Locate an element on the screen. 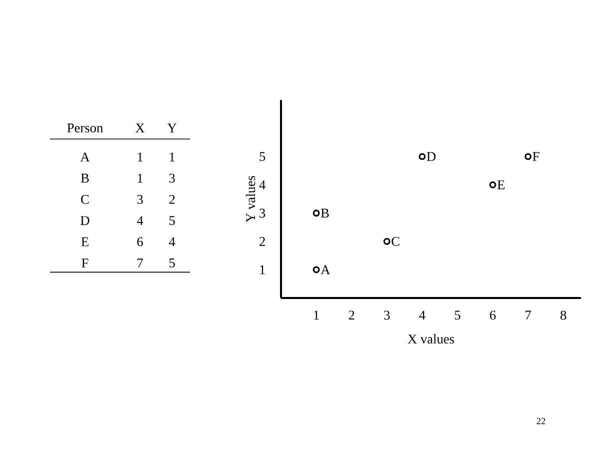 The image size is (598, 452). y-tick-label: 2 is located at coordinates (262, 241).